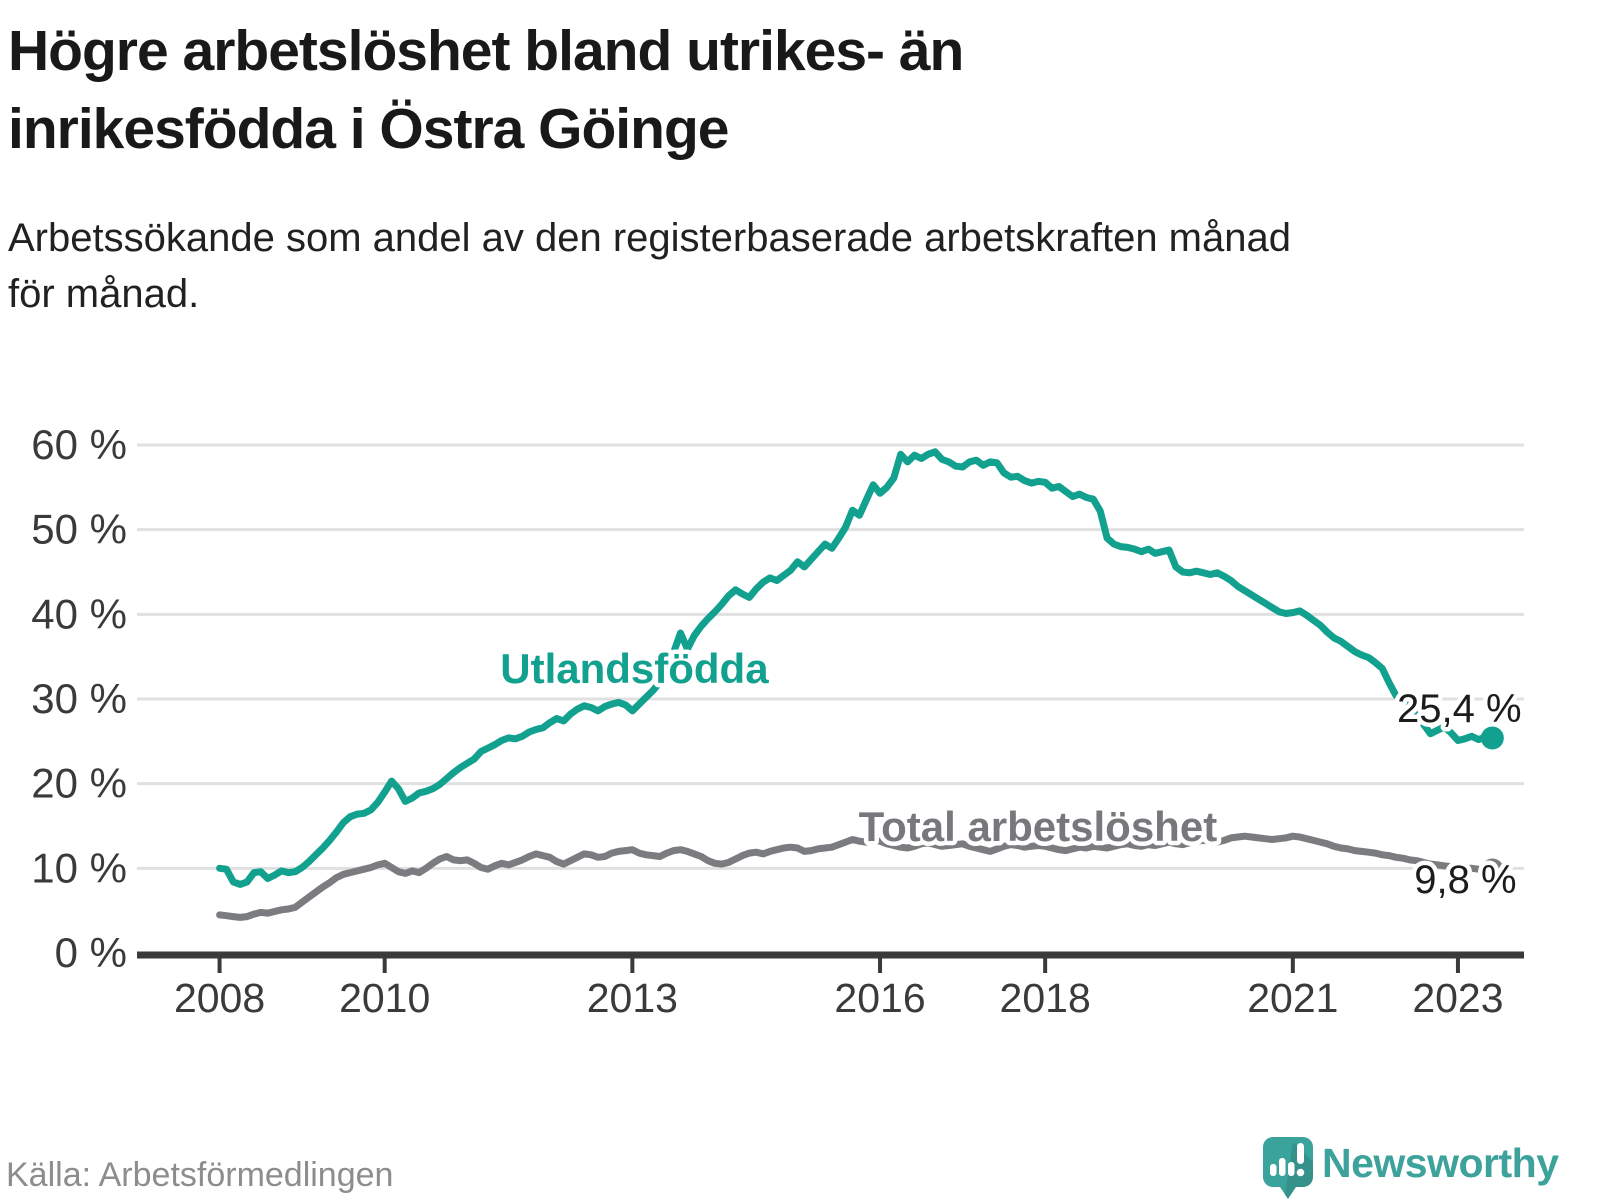 The image size is (1600, 1200). I want to click on x-axis-label-2010: 2010, so click(384, 998).